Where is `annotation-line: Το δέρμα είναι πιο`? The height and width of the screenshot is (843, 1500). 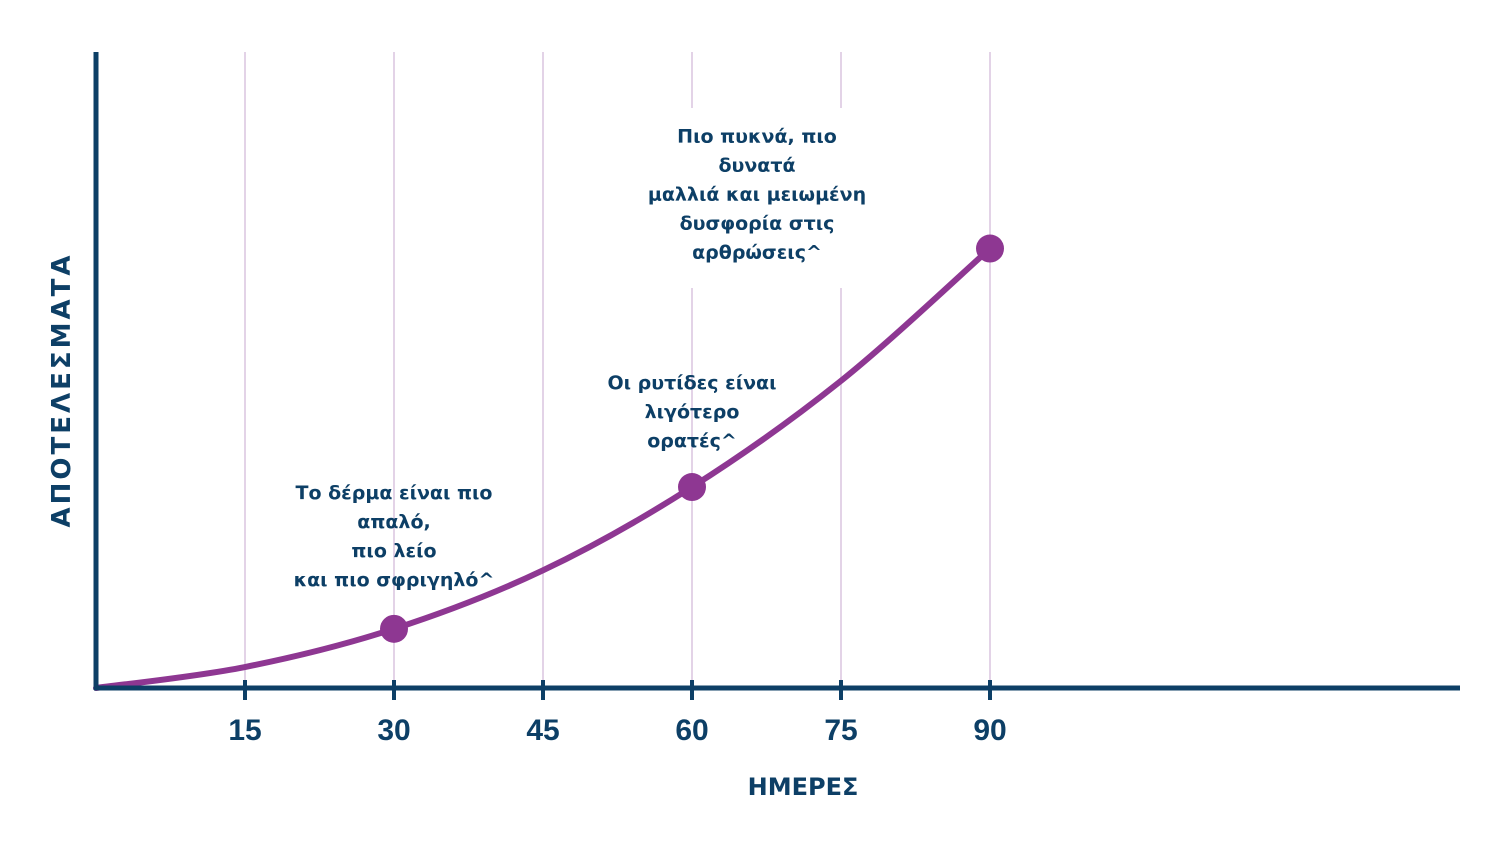 annotation-line: Το δέρμα είναι πιο is located at coordinates (394, 493).